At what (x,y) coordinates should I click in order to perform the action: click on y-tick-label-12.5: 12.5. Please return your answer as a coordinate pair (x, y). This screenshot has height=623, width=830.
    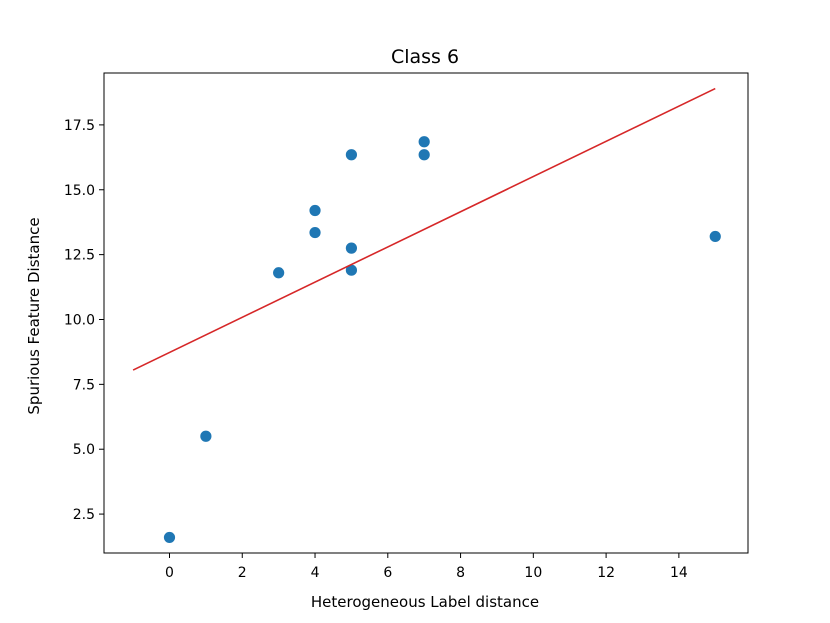
    Looking at the image, I should click on (79, 256).